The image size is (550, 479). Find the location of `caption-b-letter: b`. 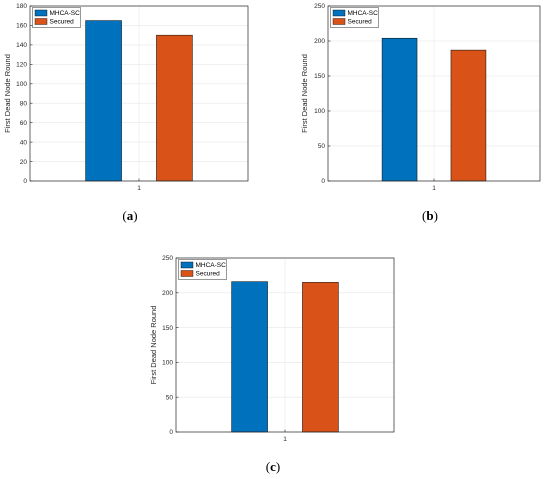

caption-b-letter: b is located at coordinates (430, 215).